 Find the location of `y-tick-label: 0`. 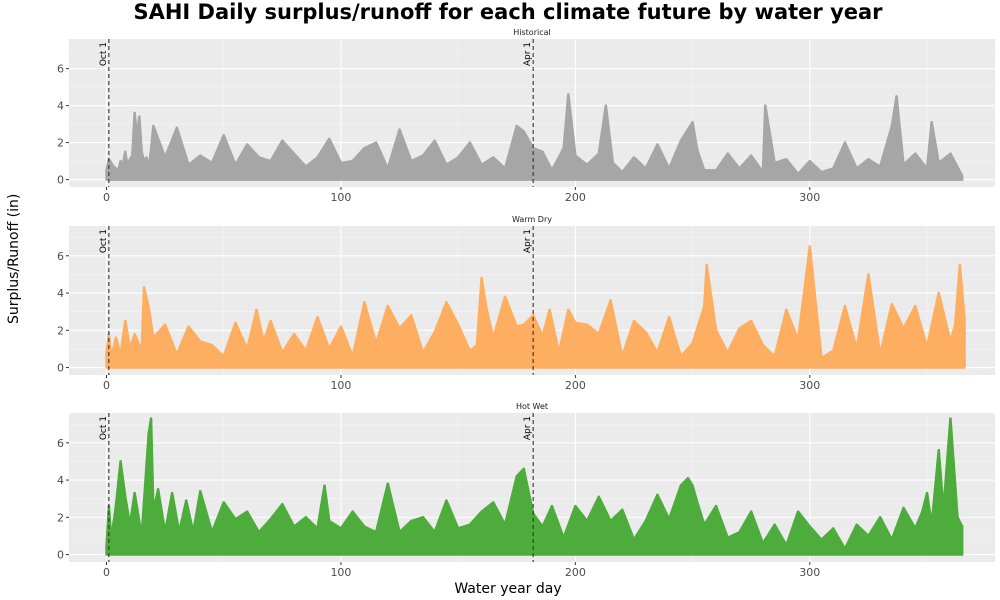

y-tick-label: 0 is located at coordinates (60, 180).